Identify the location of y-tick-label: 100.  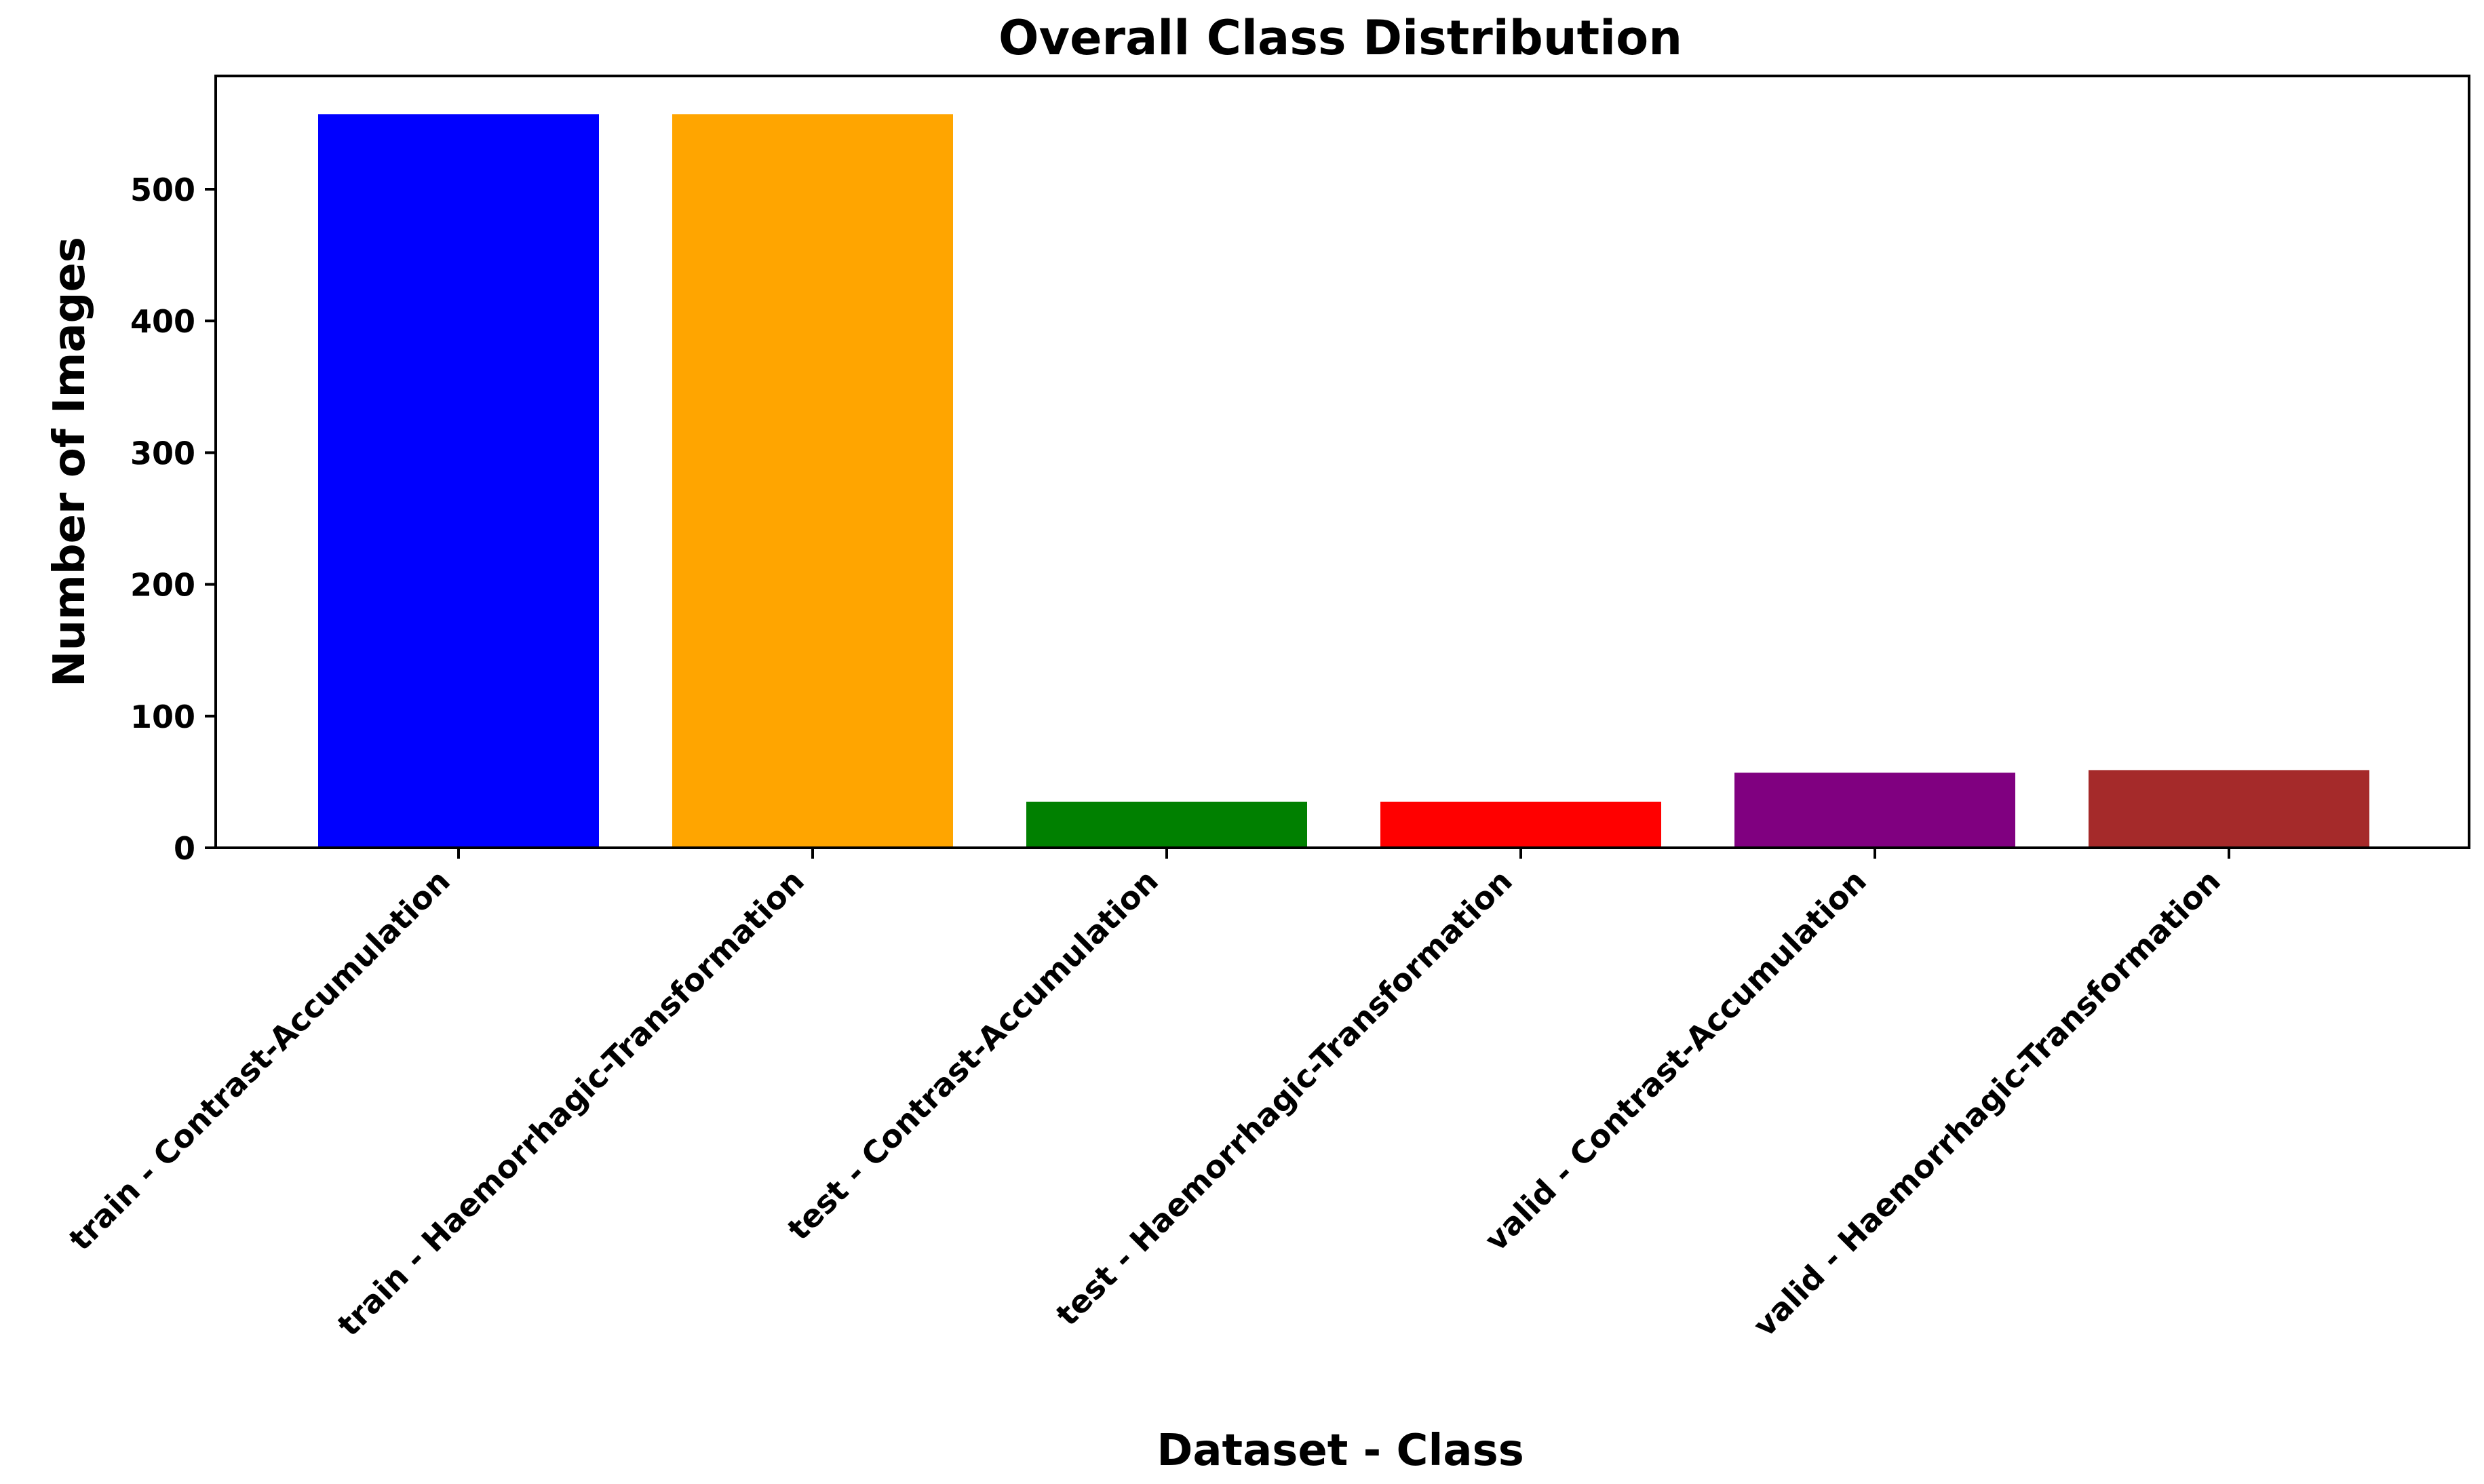
(162, 717).